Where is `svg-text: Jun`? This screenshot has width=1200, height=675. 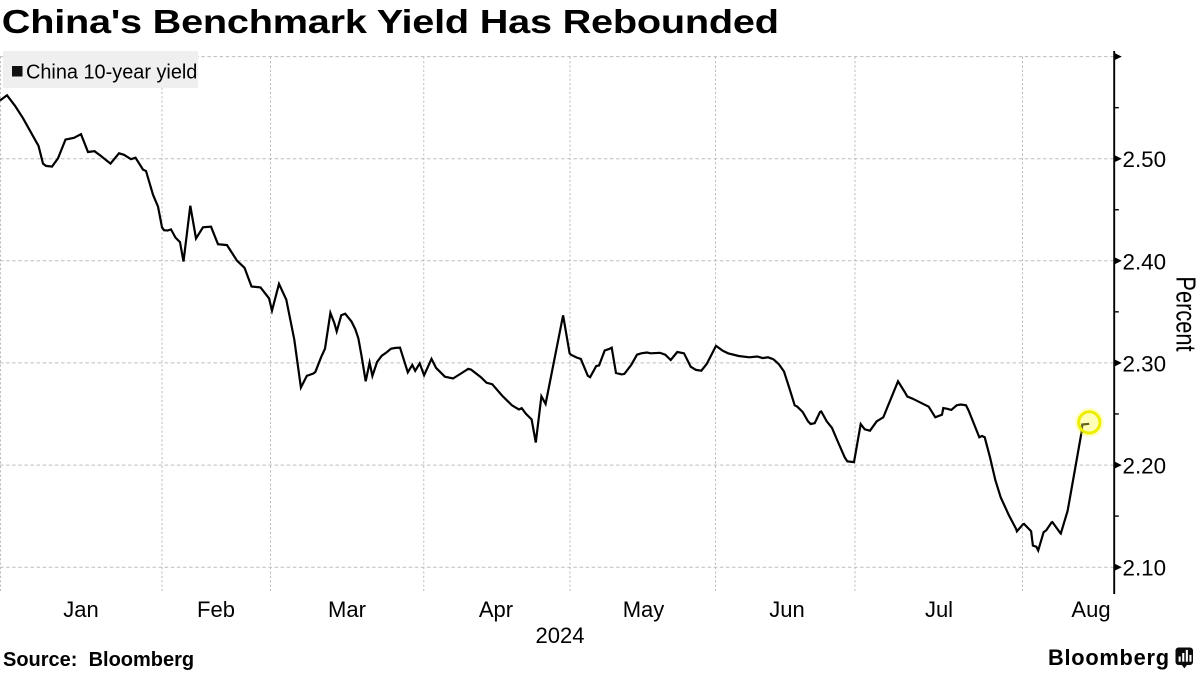 svg-text: Jun is located at coordinates (786, 609).